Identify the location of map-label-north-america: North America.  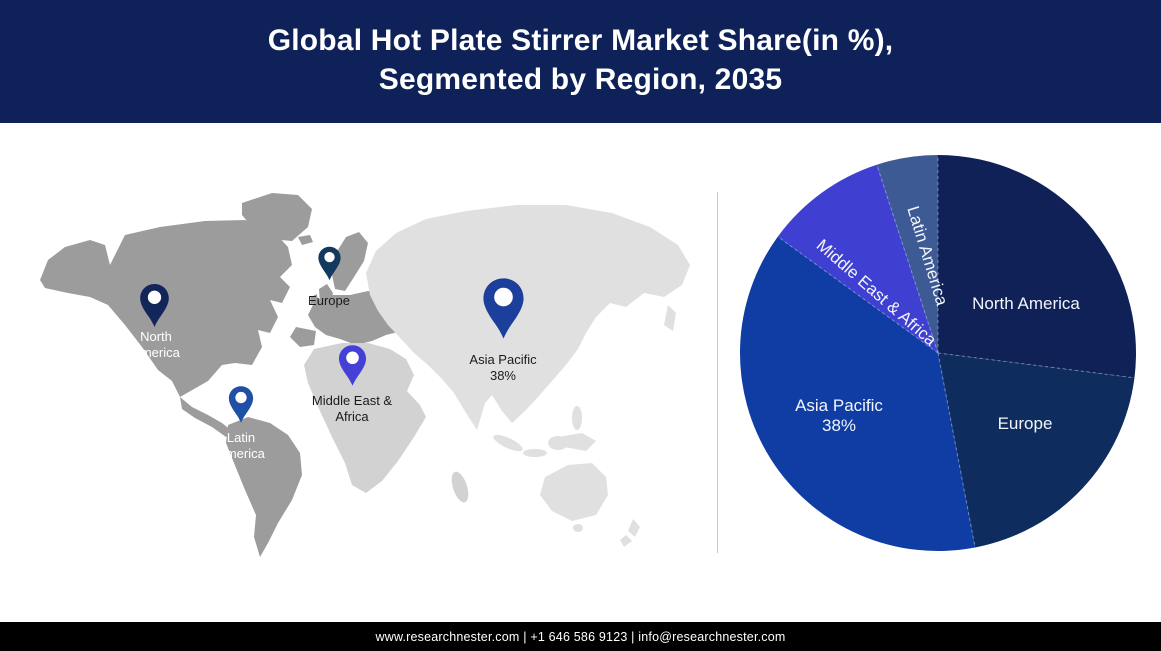
(156, 344).